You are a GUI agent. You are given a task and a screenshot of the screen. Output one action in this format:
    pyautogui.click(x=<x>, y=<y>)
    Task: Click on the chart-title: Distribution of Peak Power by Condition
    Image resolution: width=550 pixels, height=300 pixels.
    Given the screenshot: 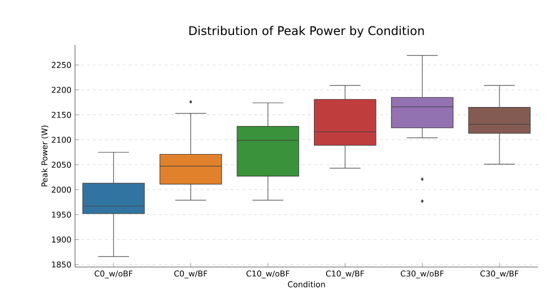 What is the action you would take?
    pyautogui.click(x=306, y=32)
    